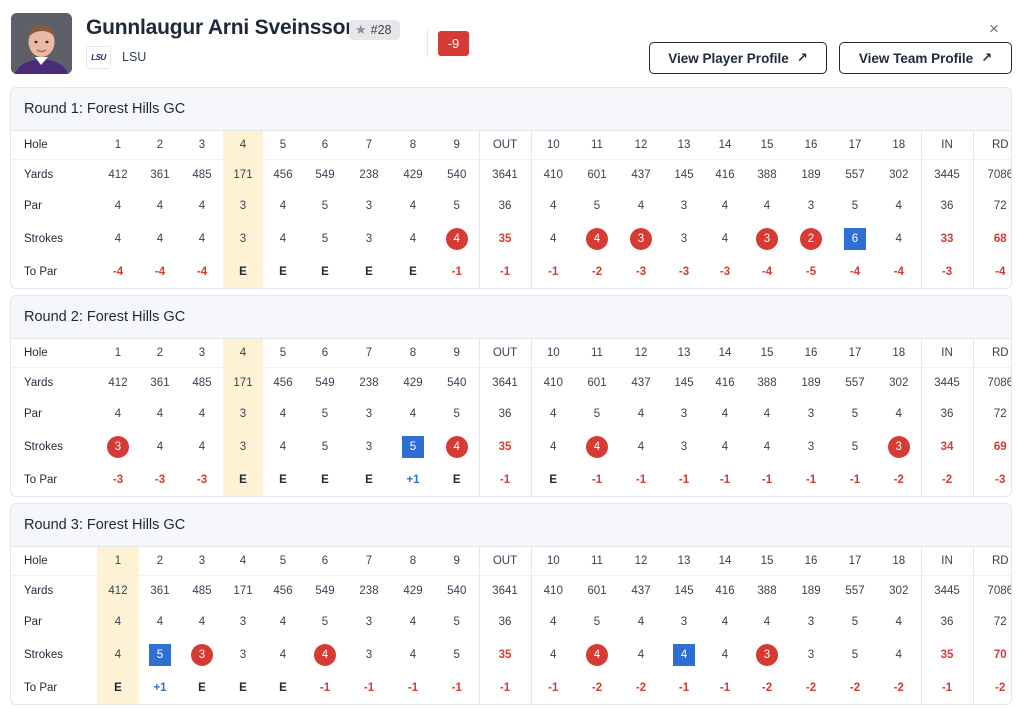  I want to click on birdie-marker: 4, so click(456, 446).